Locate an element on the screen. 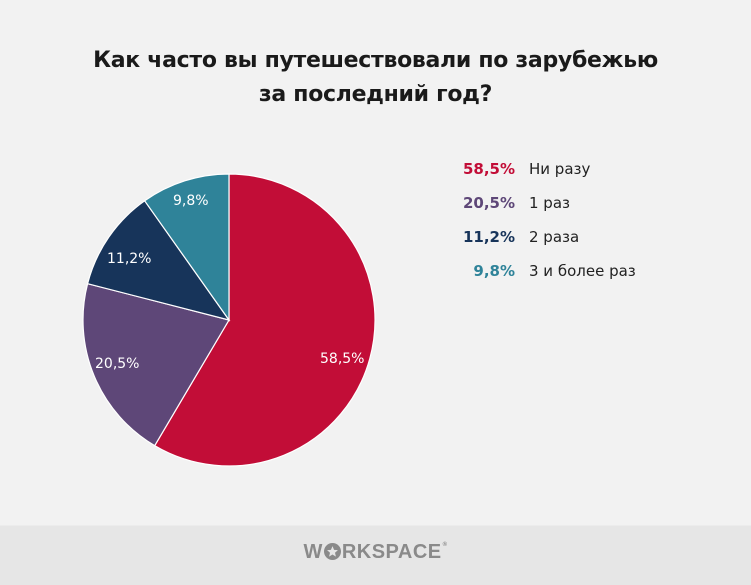 The width and height of the screenshot is (751, 585). legend-label: Ни разу is located at coordinates (560, 169).